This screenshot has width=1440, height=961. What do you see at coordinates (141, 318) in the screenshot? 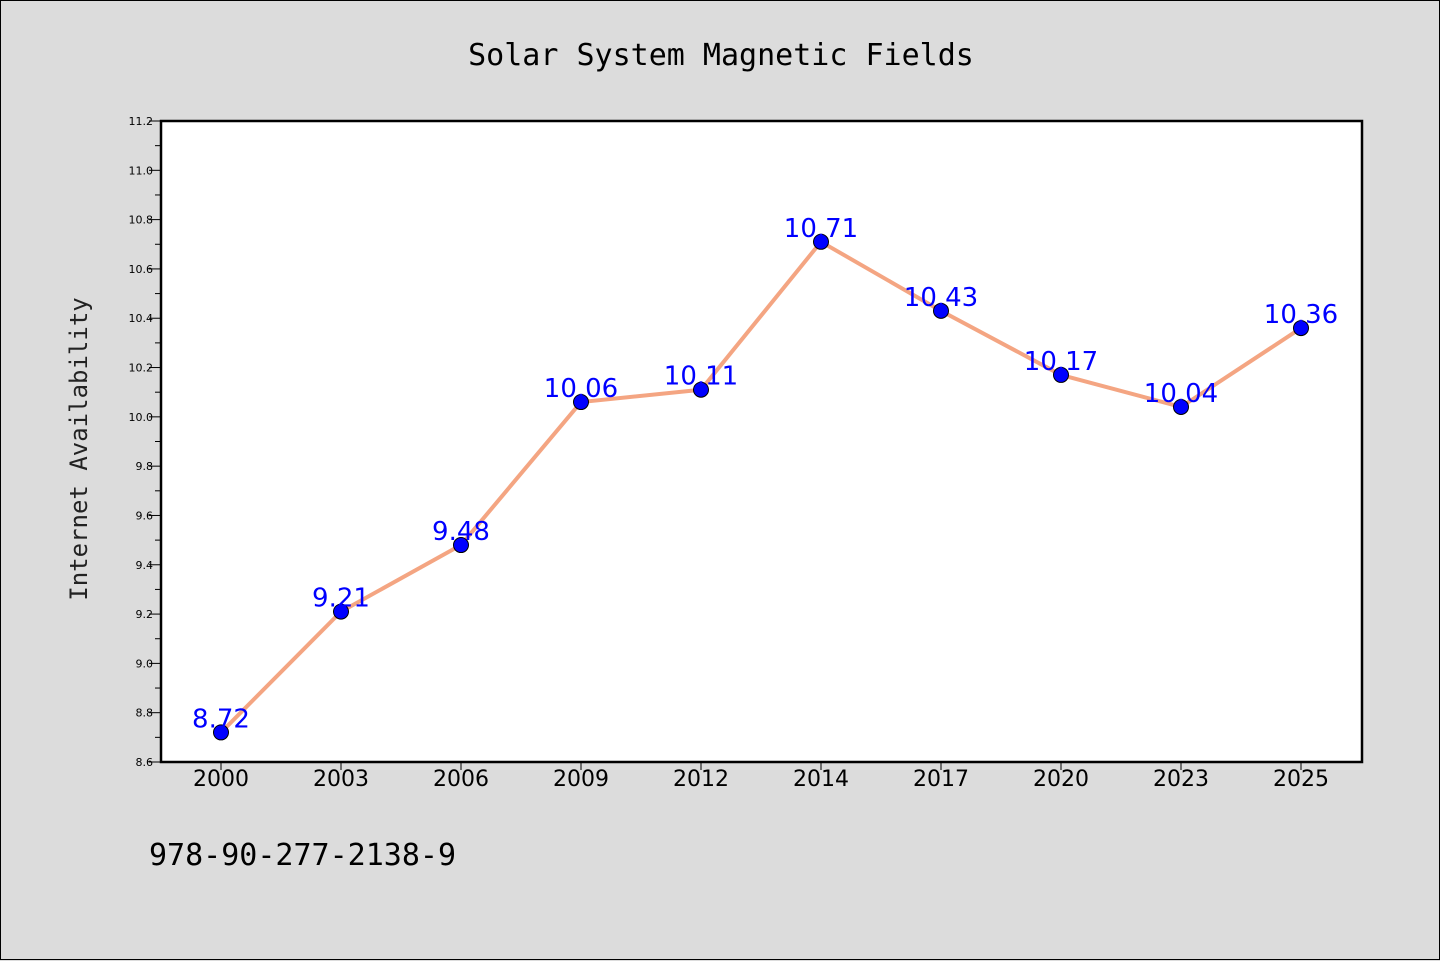
I see `y-tick-label: 10.4` at bounding box center [141, 318].